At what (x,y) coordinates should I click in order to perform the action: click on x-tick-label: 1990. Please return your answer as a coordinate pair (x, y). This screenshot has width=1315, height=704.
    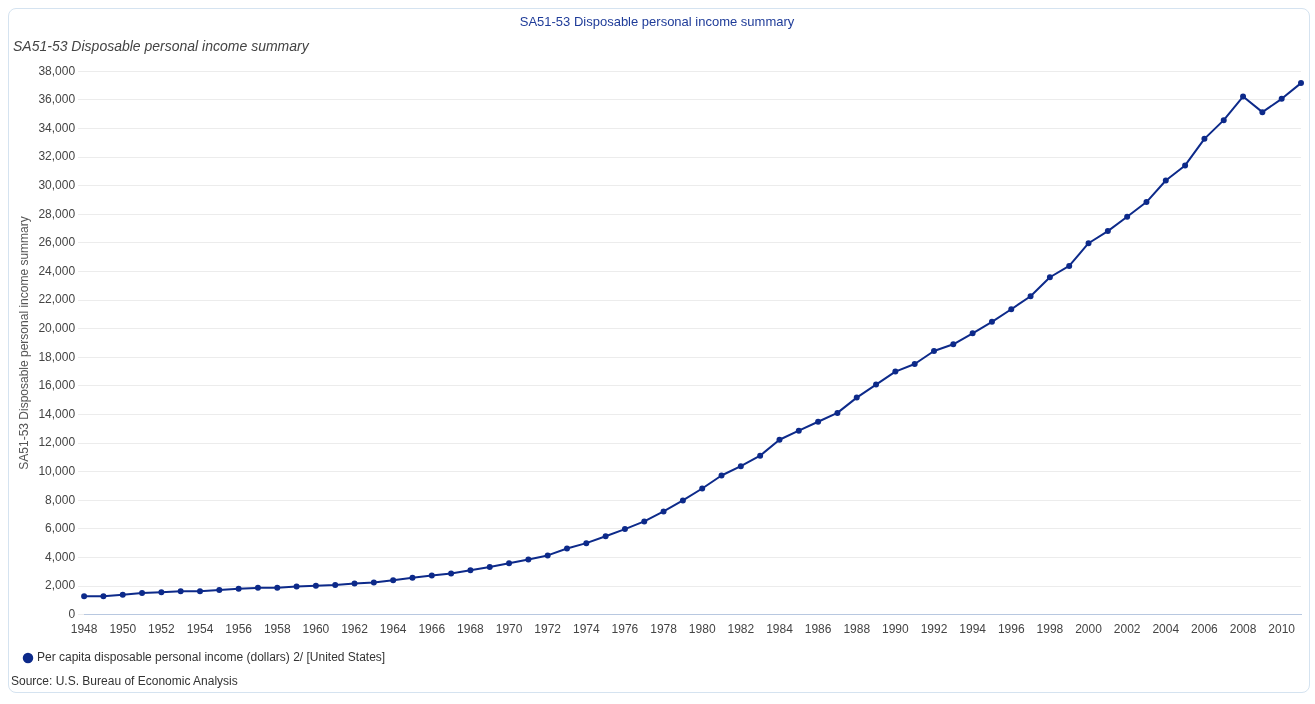
    Looking at the image, I should click on (896, 629).